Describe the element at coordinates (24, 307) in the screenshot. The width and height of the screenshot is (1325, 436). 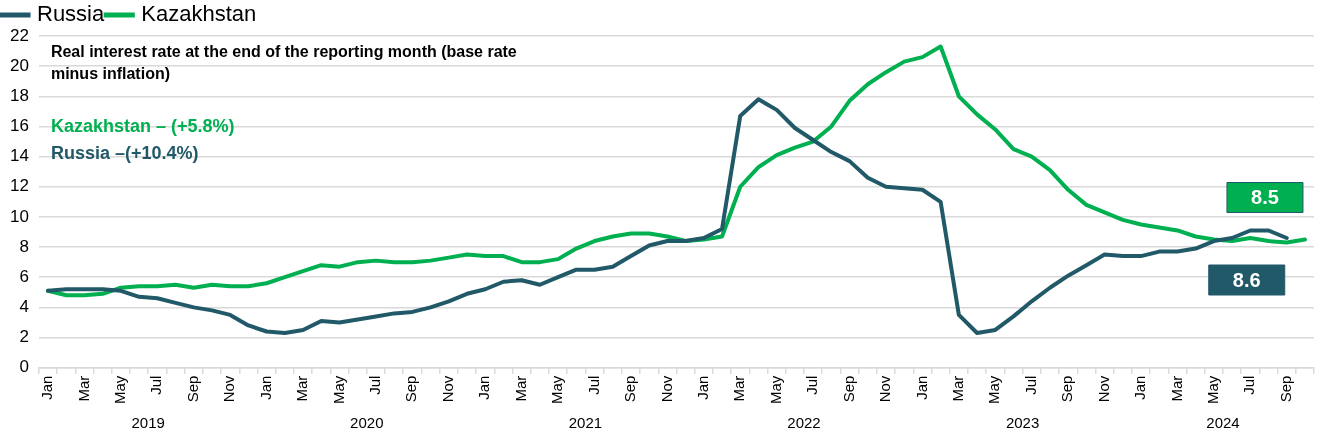
I see `y-tick-label: 4` at that location.